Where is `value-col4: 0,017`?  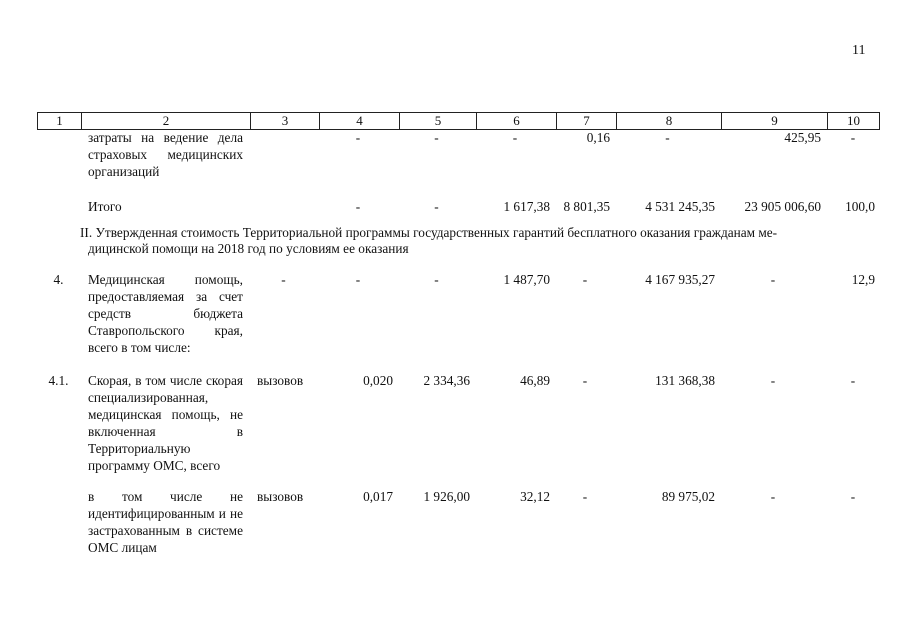 value-col4: 0,017 is located at coordinates (378, 496).